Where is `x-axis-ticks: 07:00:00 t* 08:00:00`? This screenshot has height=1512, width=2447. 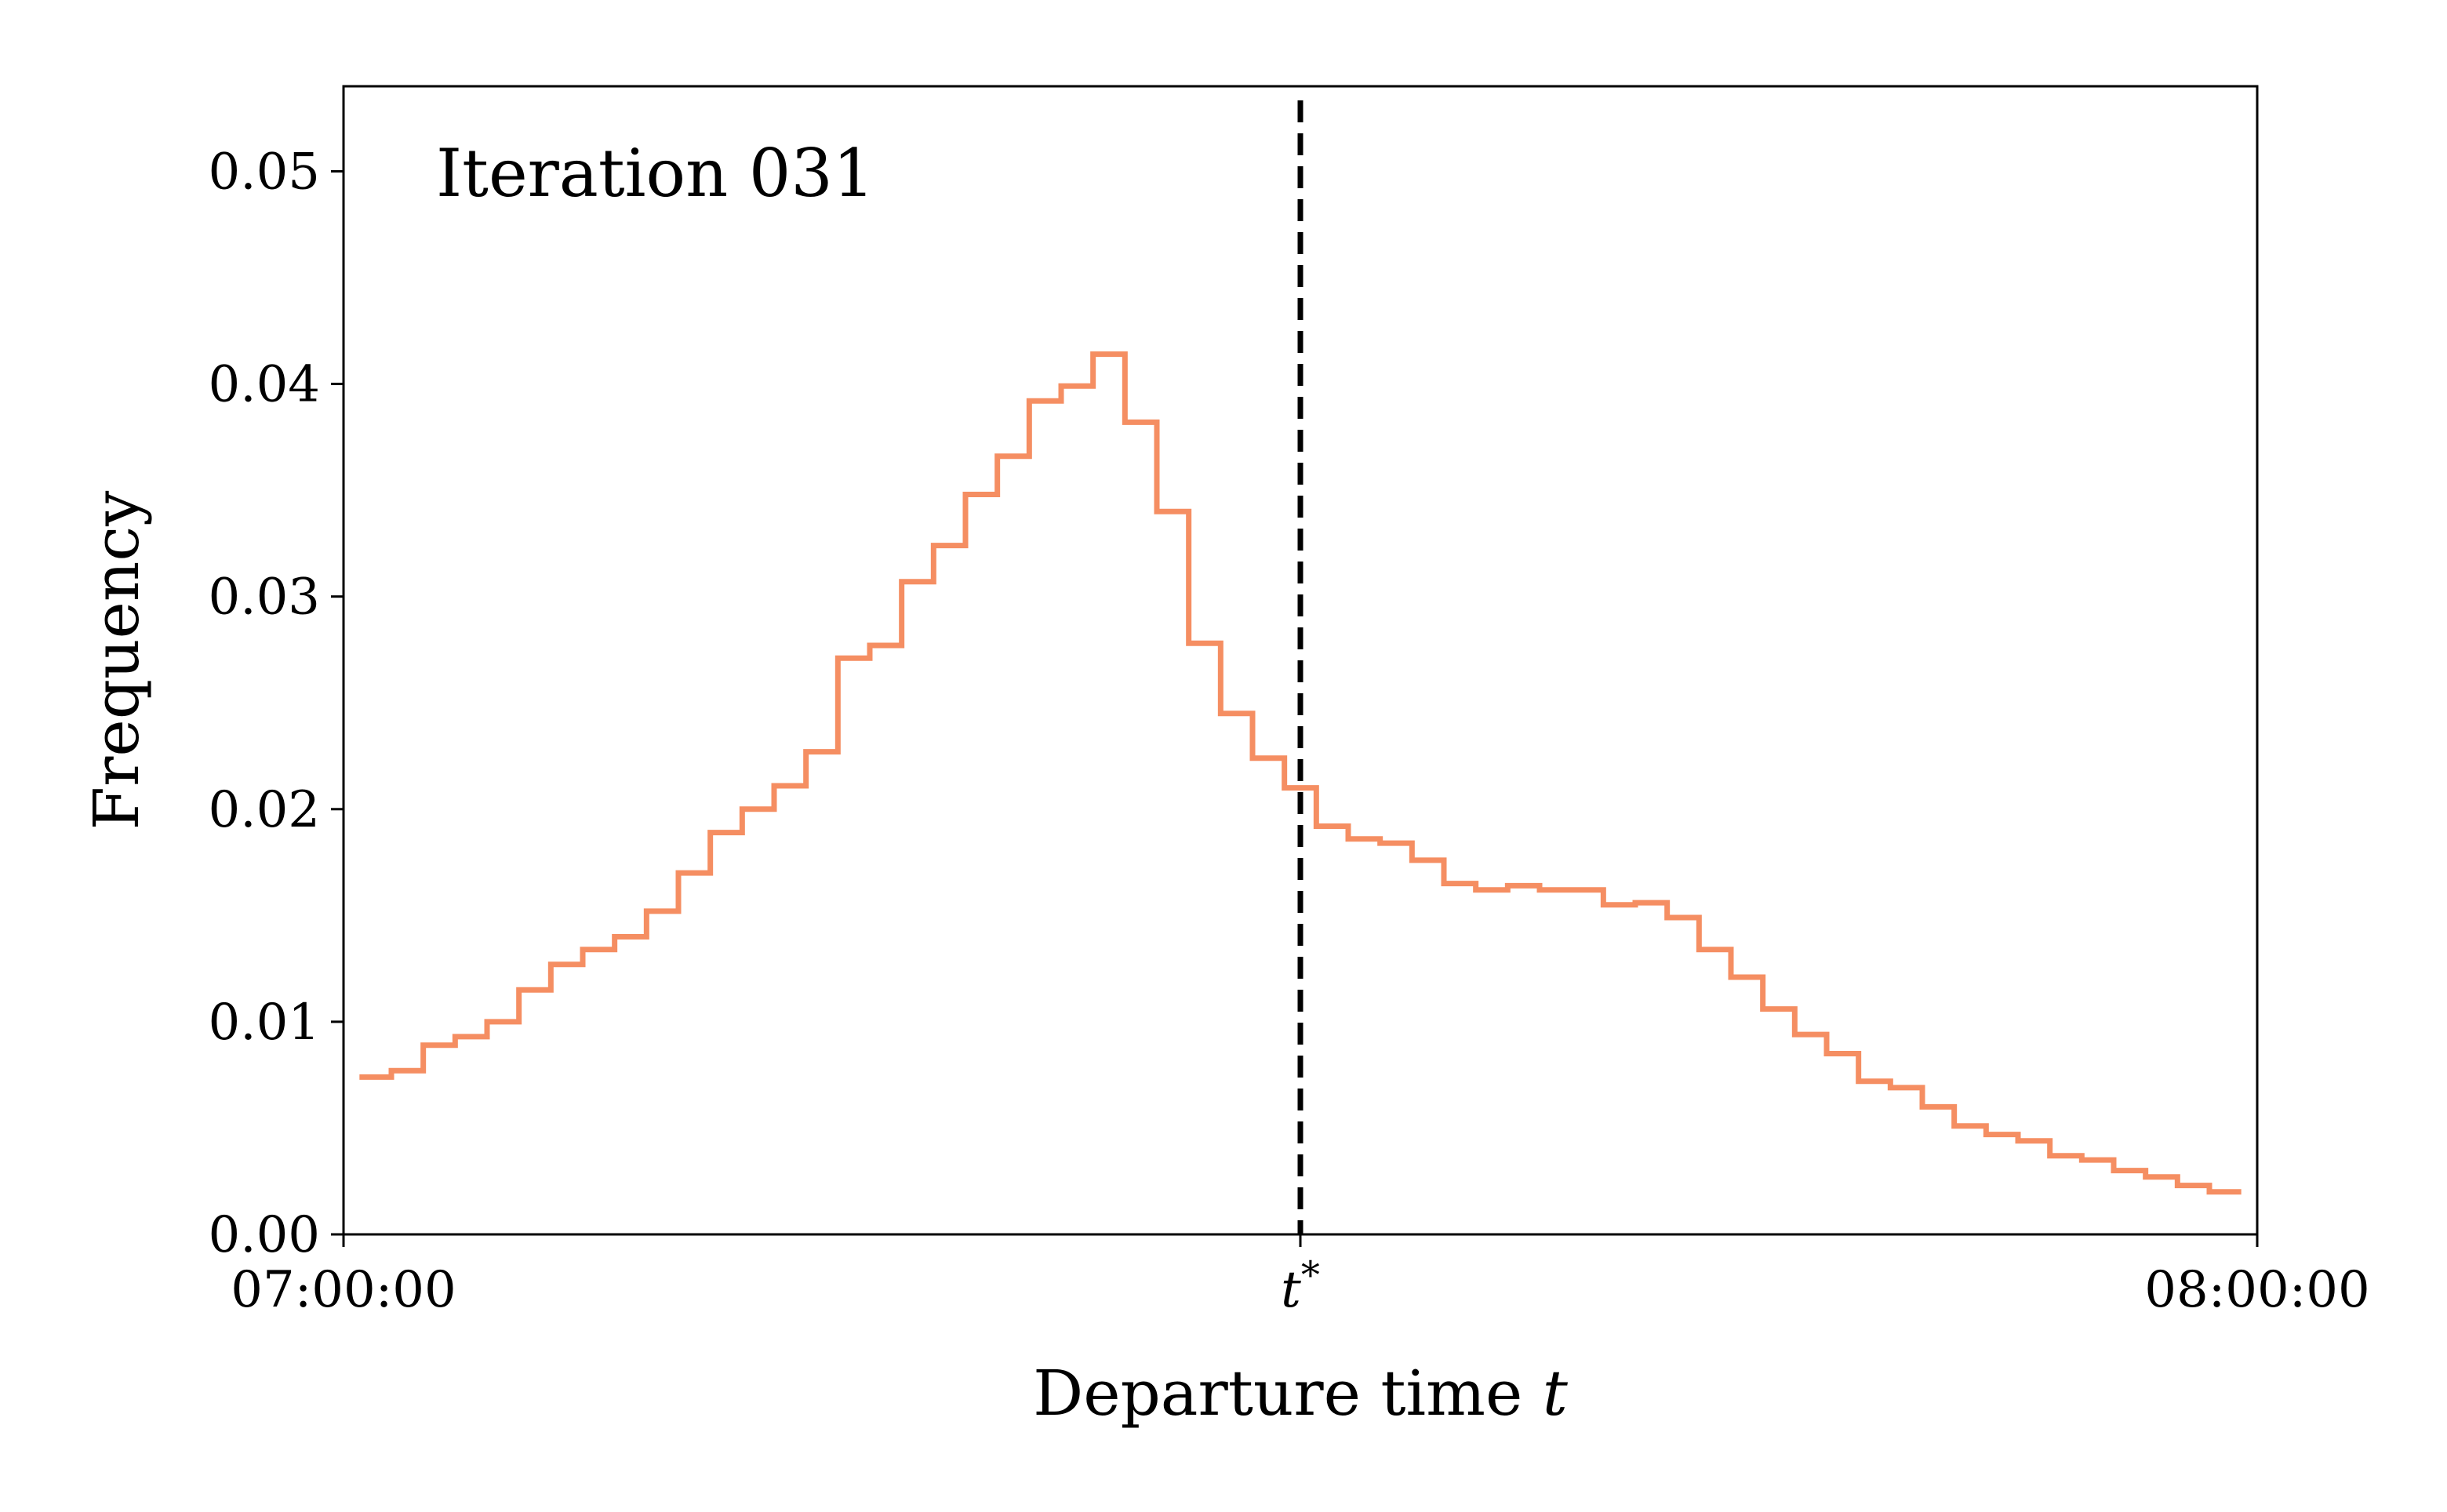 x-axis-ticks: 07:00:00 t* 08:00:00 is located at coordinates (1301, 1276).